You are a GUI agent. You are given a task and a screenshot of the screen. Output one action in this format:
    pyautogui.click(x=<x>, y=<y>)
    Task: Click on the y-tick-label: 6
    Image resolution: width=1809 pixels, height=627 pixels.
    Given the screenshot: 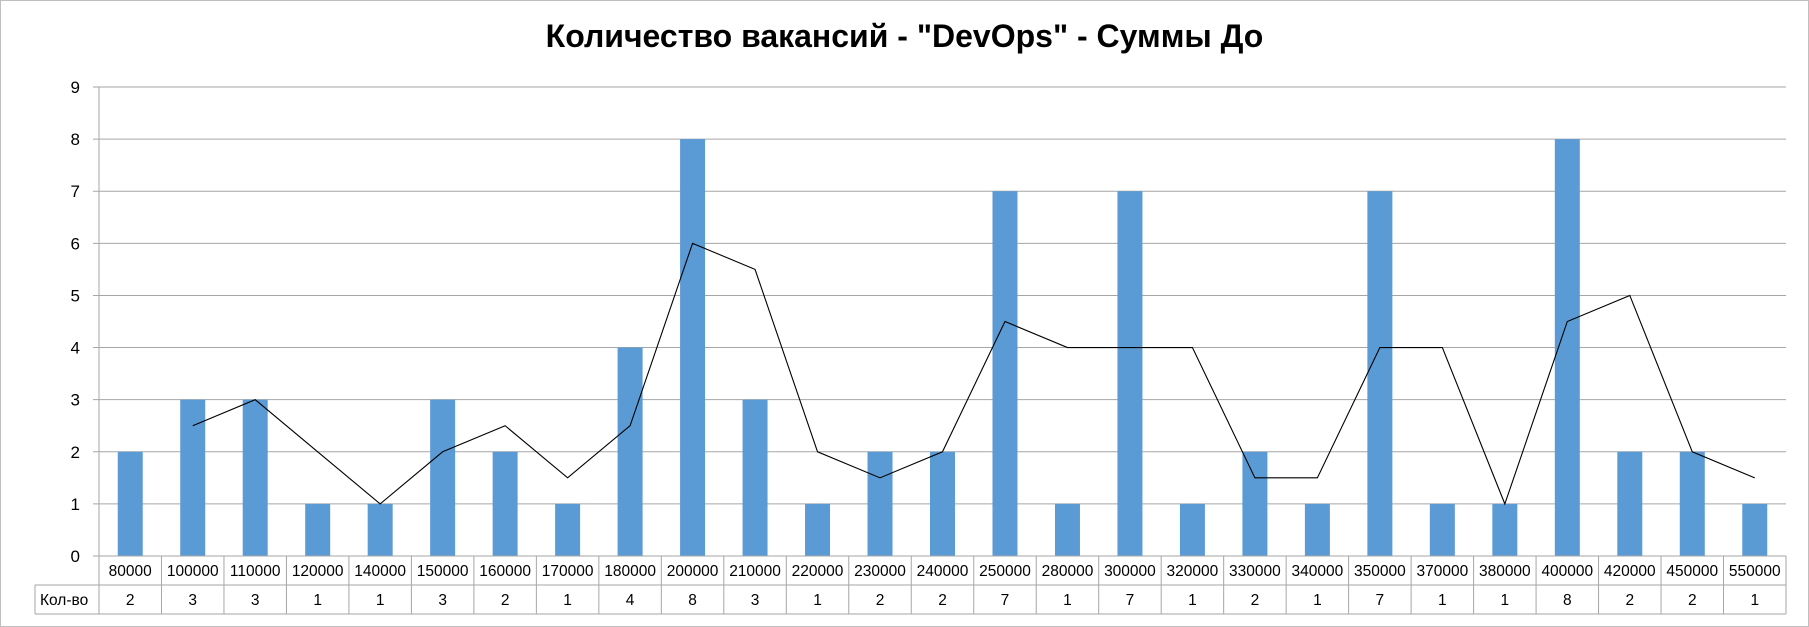 What is the action you would take?
    pyautogui.click(x=75, y=243)
    